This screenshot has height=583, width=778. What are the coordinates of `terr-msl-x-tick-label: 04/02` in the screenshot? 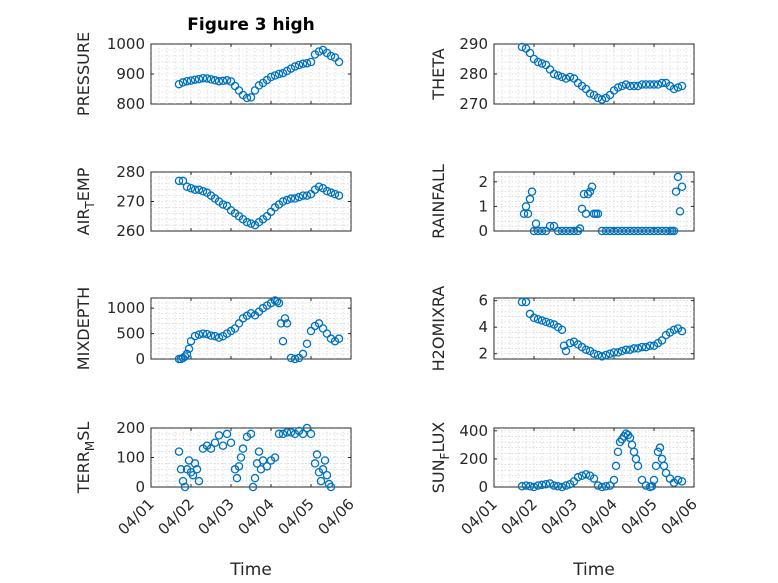 It's located at (176, 516).